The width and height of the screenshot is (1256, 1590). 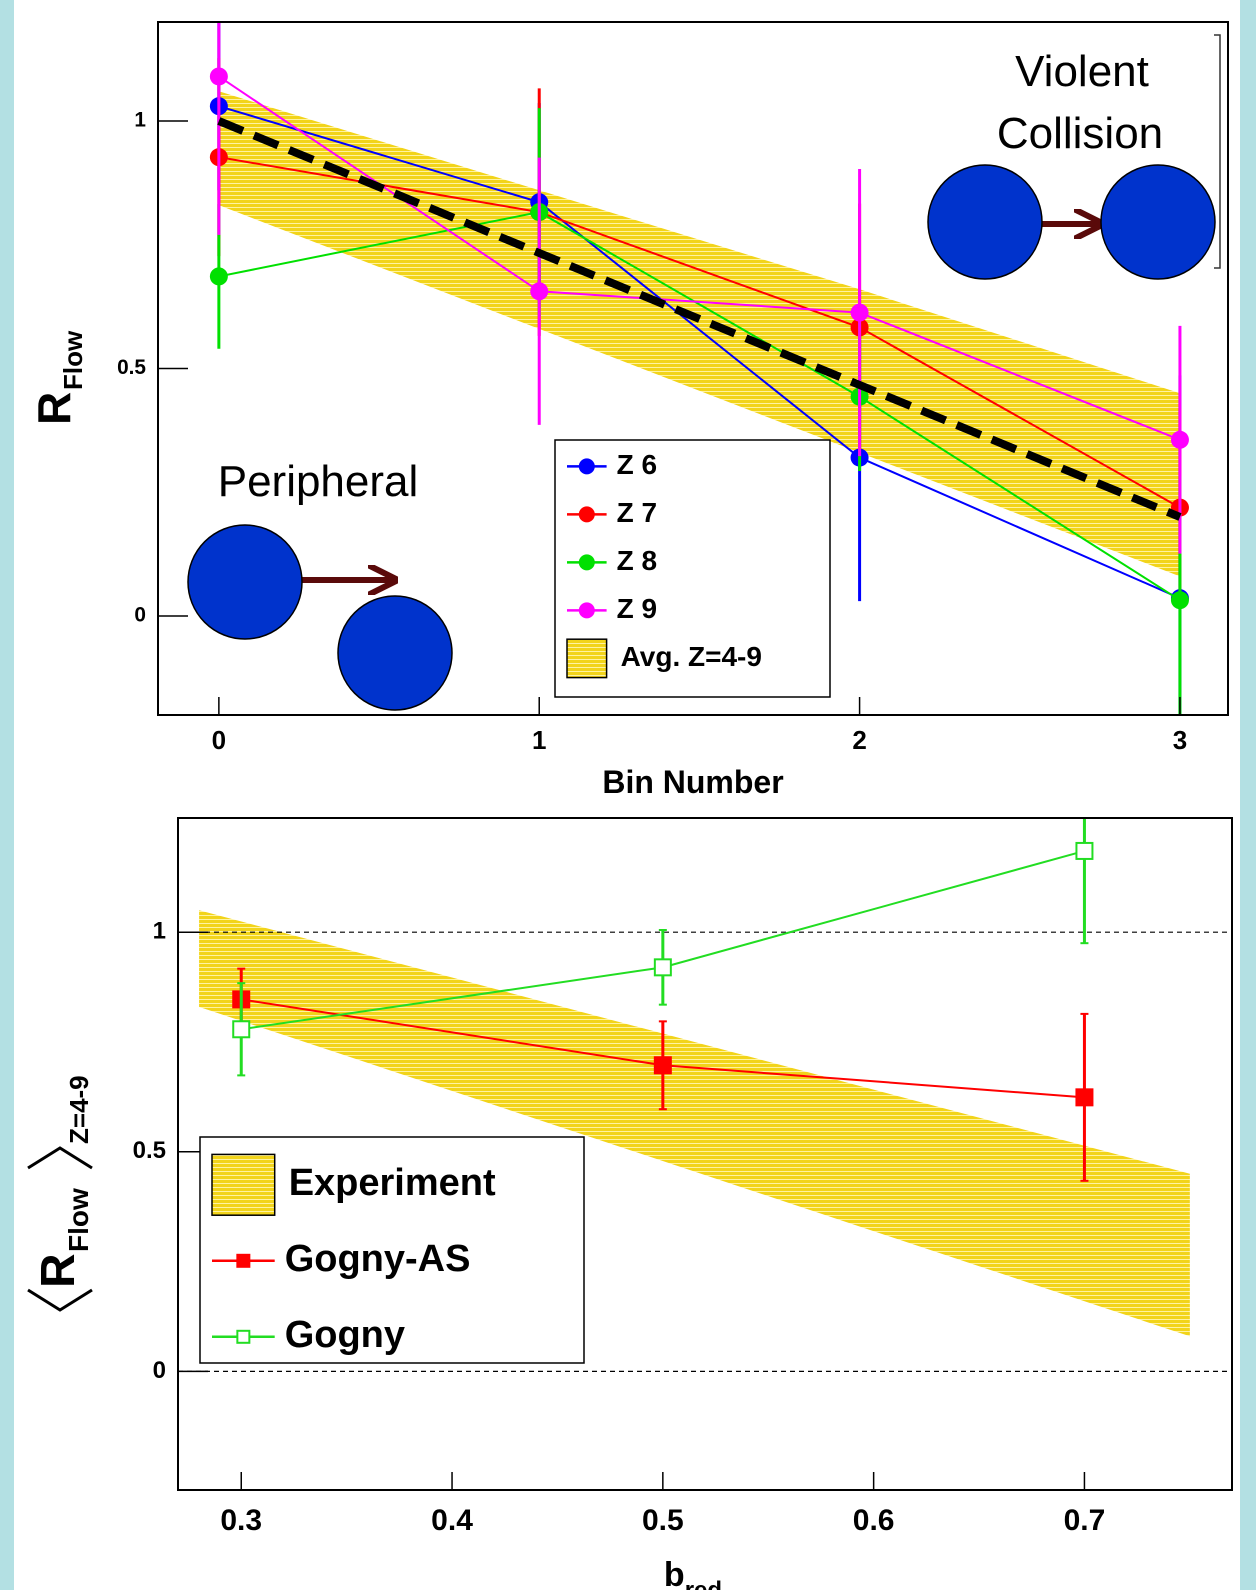 What do you see at coordinates (693, 1573) in the screenshot?
I see `x-axis-label: bred` at bounding box center [693, 1573].